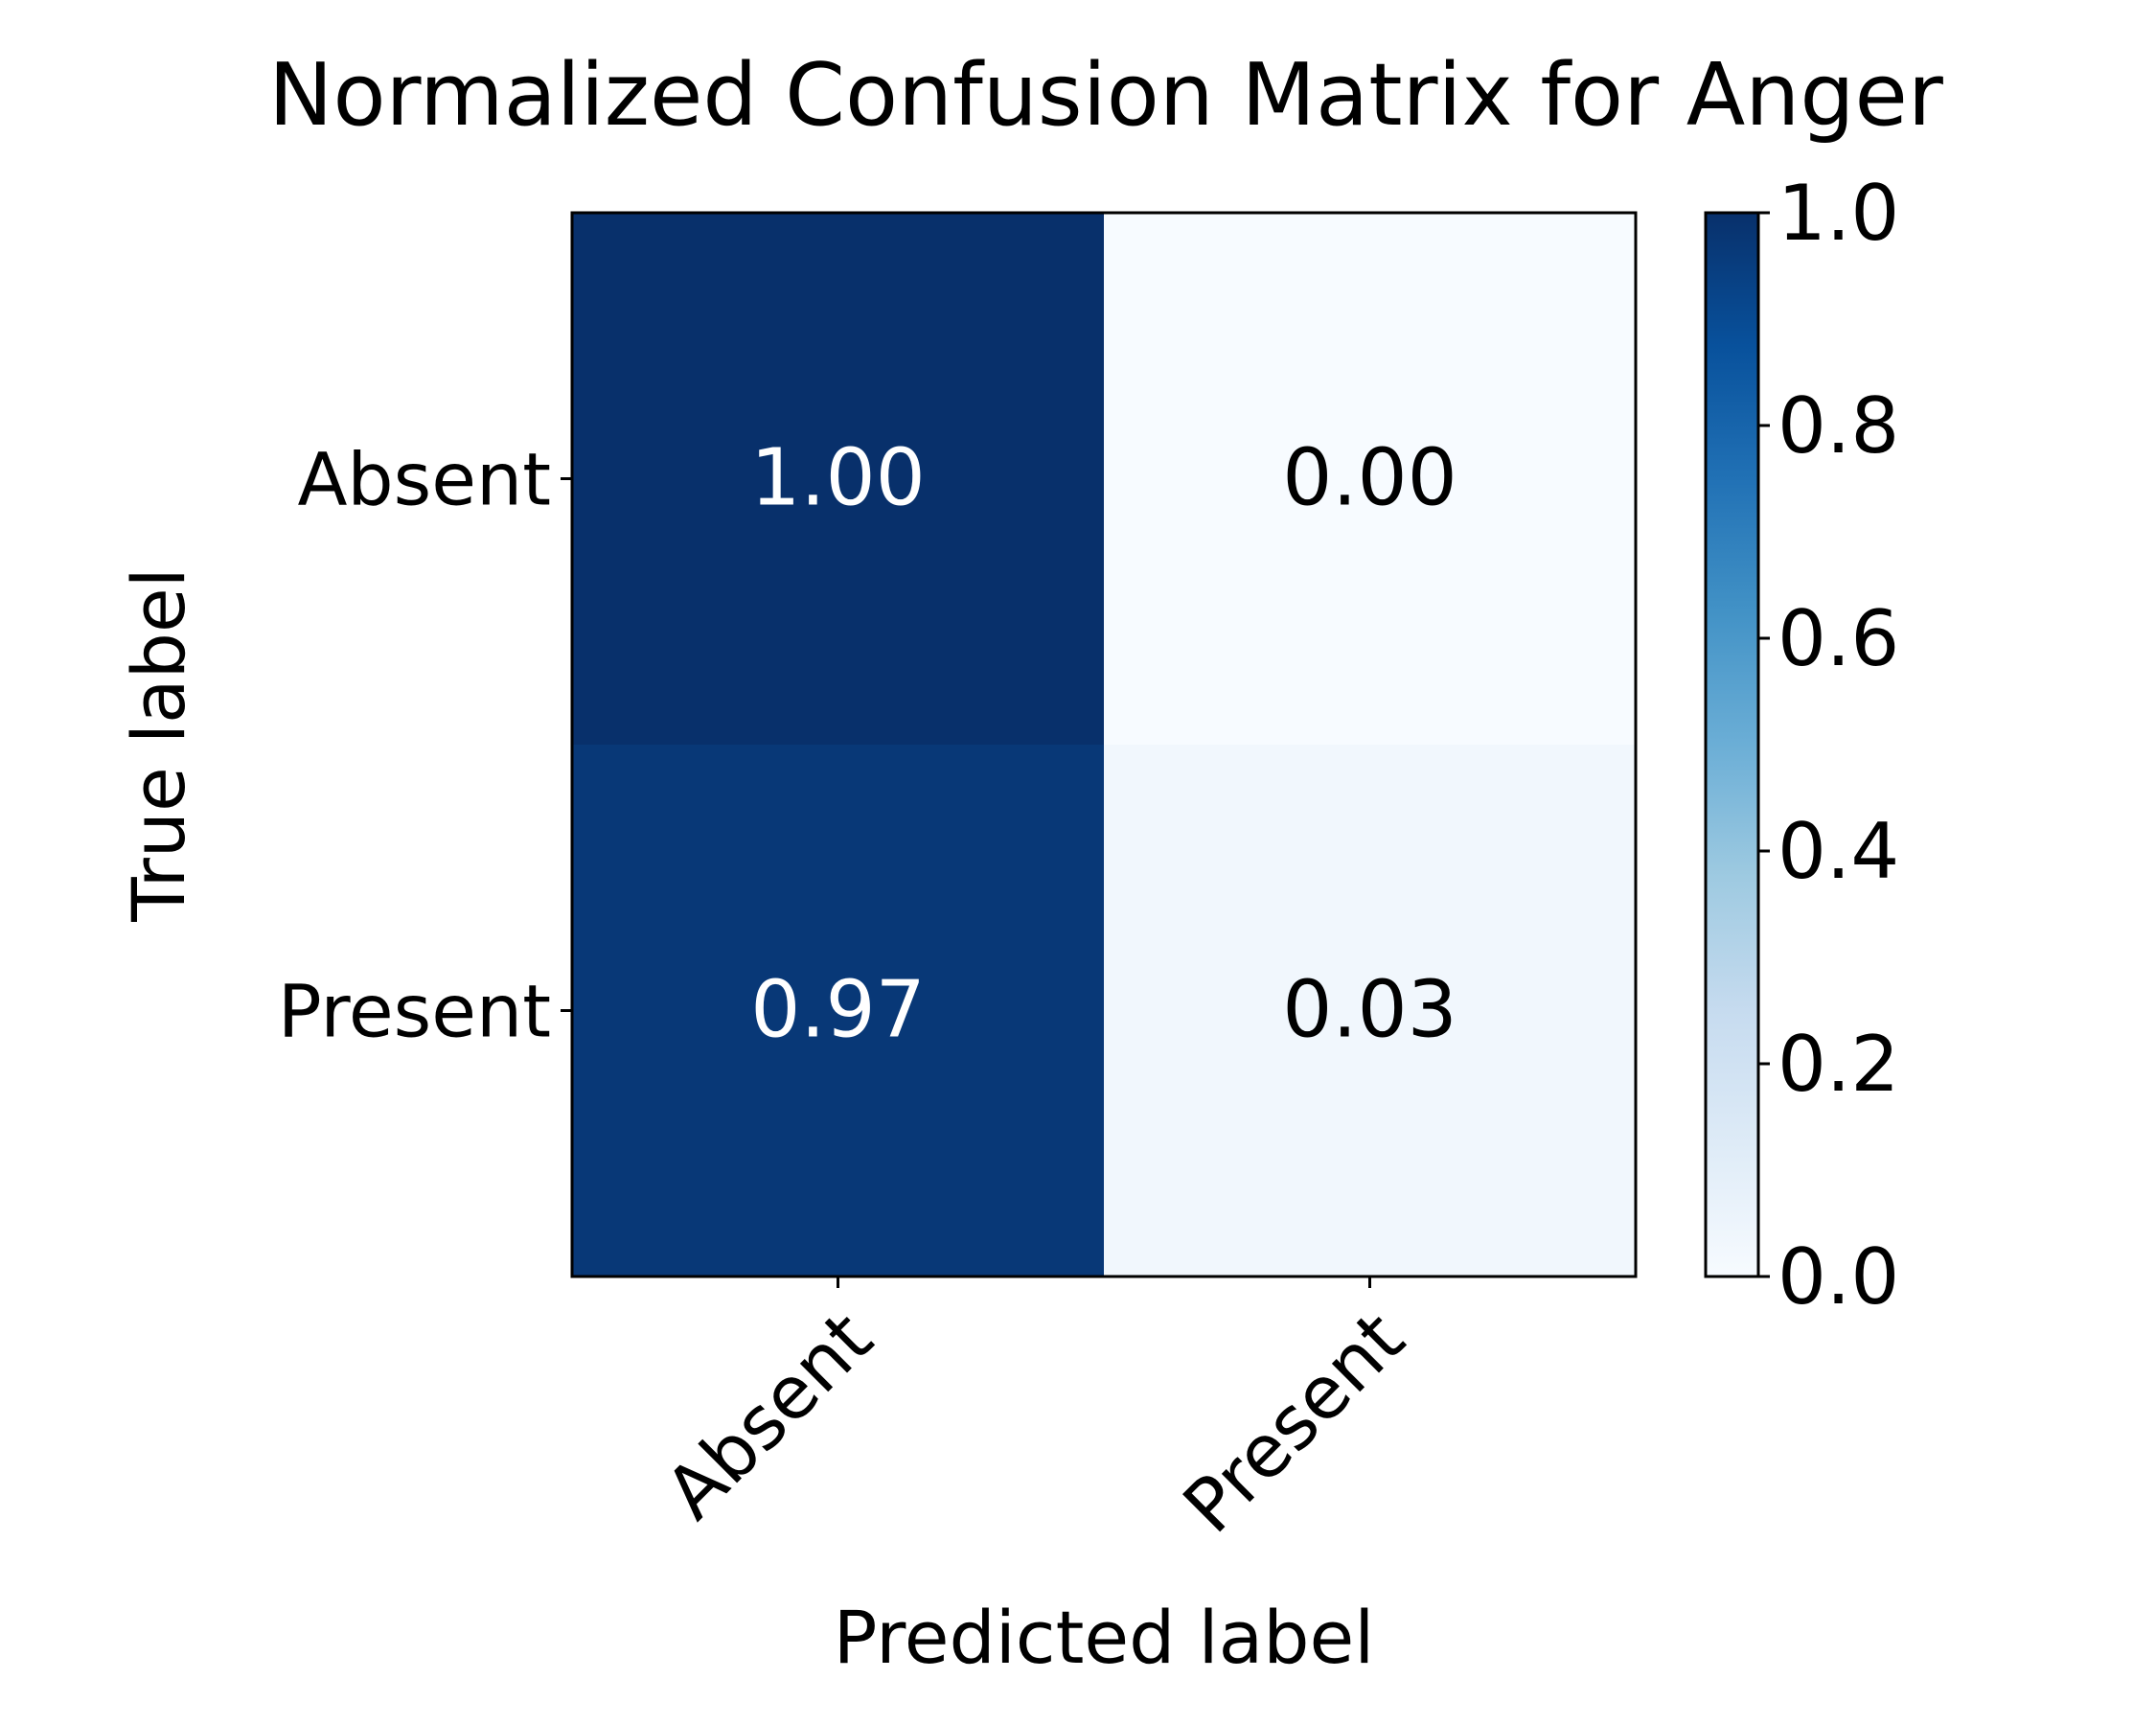 The width and height of the screenshot is (2156, 1725). What do you see at coordinates (1294, 1423) in the screenshot?
I see `x-tick-label: Present` at bounding box center [1294, 1423].